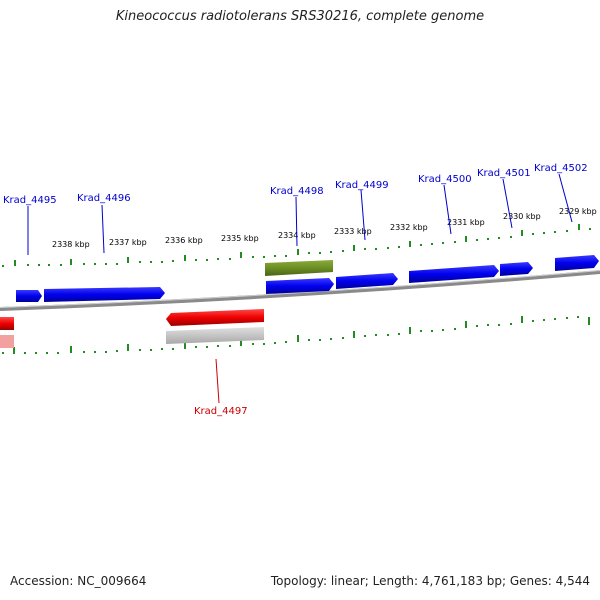  Describe the element at coordinates (445, 179) in the screenshot. I see `gene-label-krad-4500: Krad_4500` at that location.